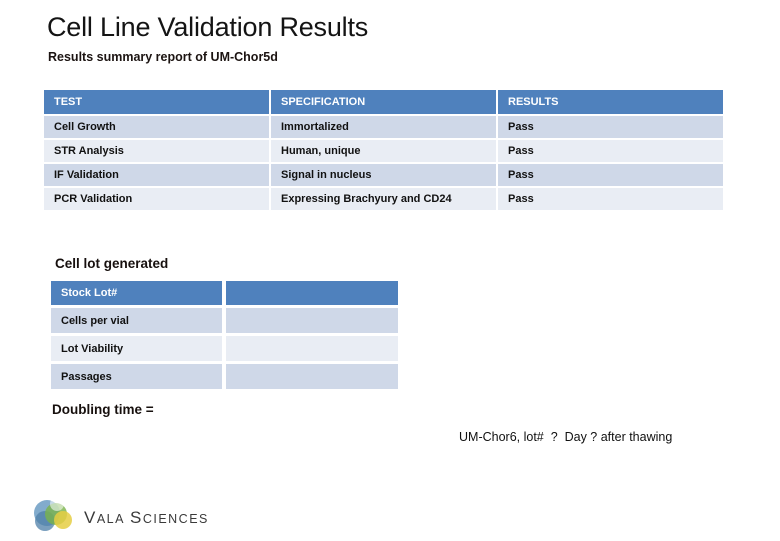 This screenshot has width=780, height=541. I want to click on results-table-header-specification: SPECIFICATION, so click(383, 102).